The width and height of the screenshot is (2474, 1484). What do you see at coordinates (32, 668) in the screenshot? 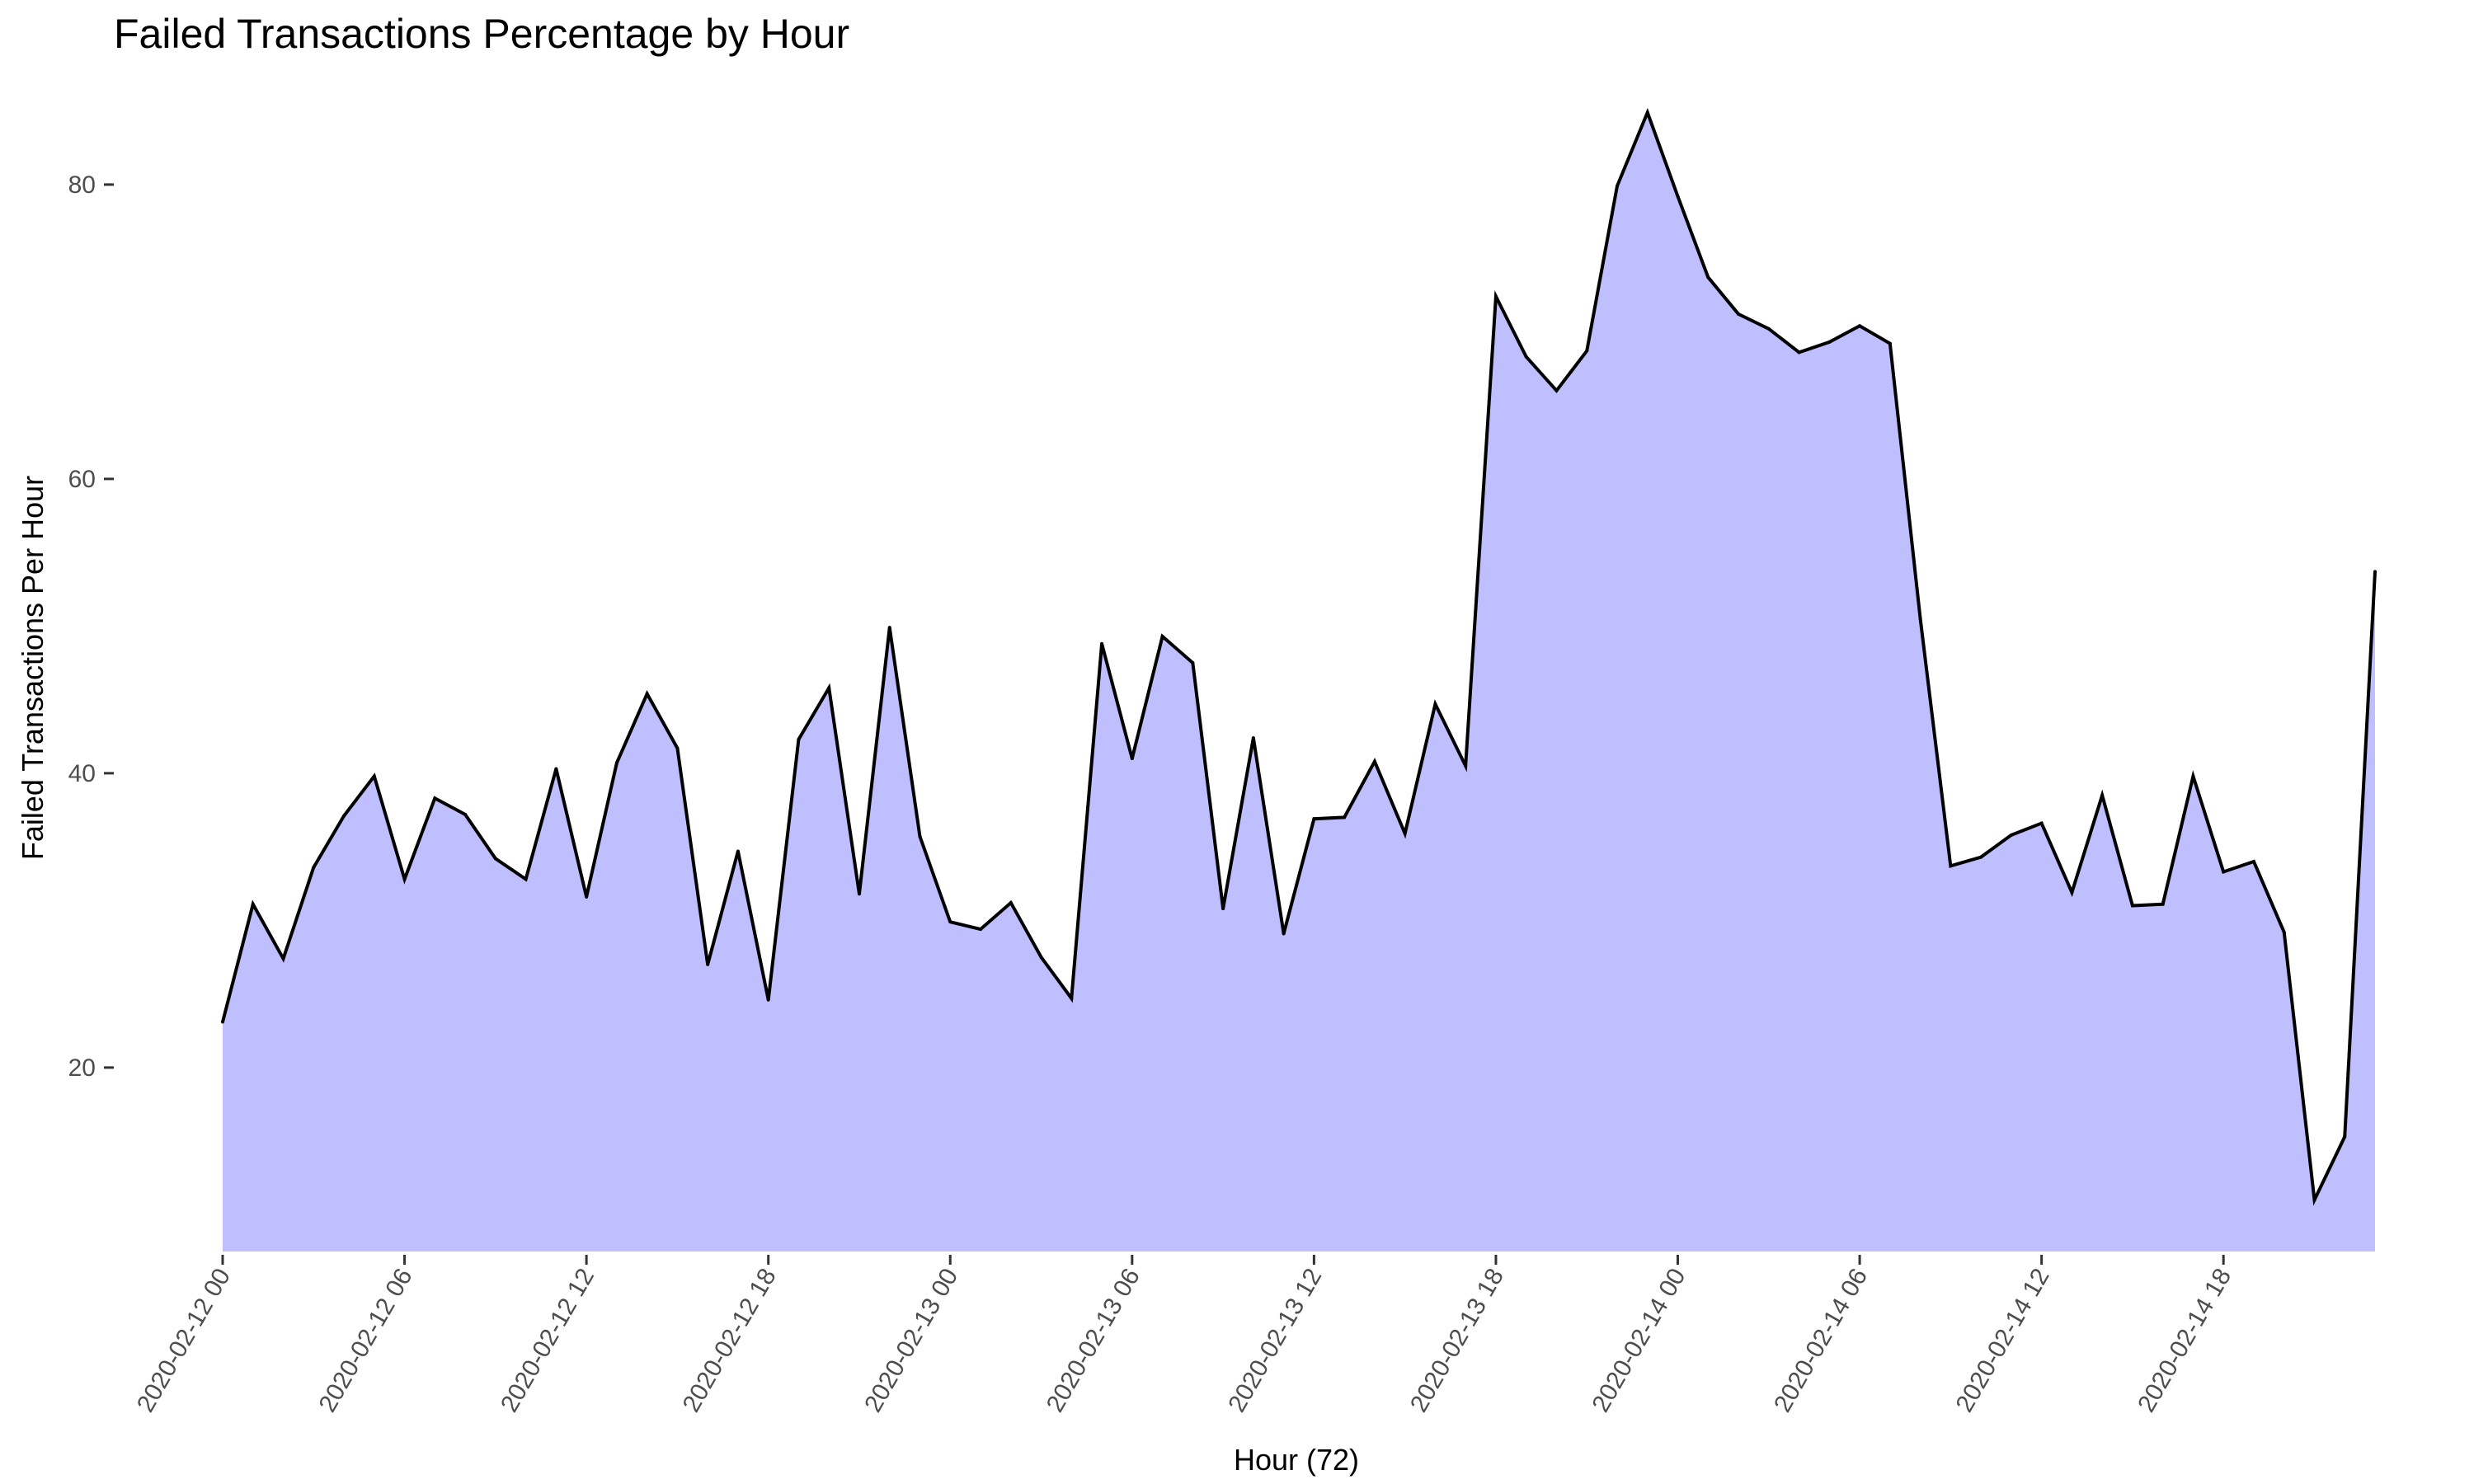
I see `y-axis-title: Failed Transactions Per Hour` at bounding box center [32, 668].